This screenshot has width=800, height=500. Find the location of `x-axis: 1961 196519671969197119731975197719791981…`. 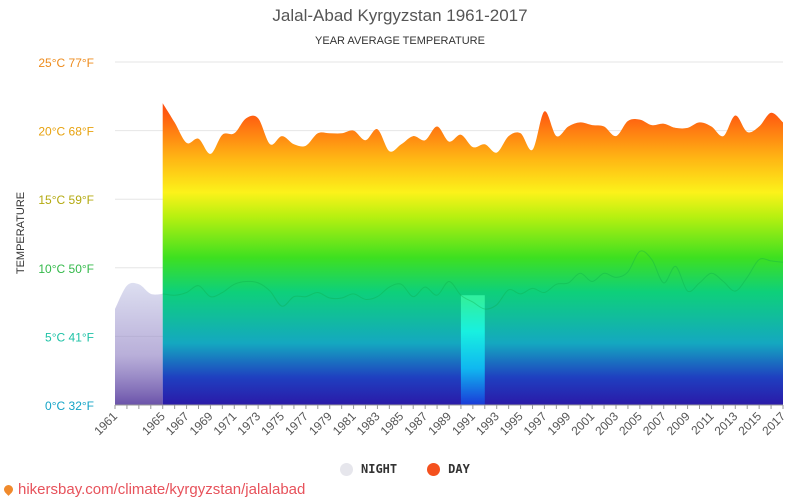

x-axis: 1961 196519671969197119731975197719791981… is located at coordinates (439, 421).